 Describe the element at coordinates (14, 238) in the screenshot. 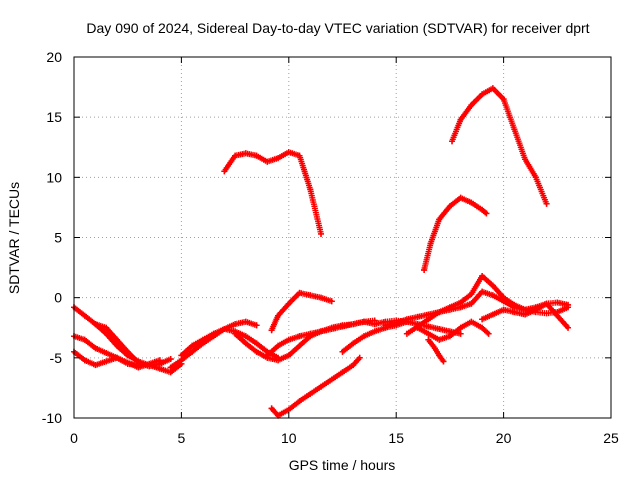

I see `y-axis-label: SDTVAR / TECUs` at that location.